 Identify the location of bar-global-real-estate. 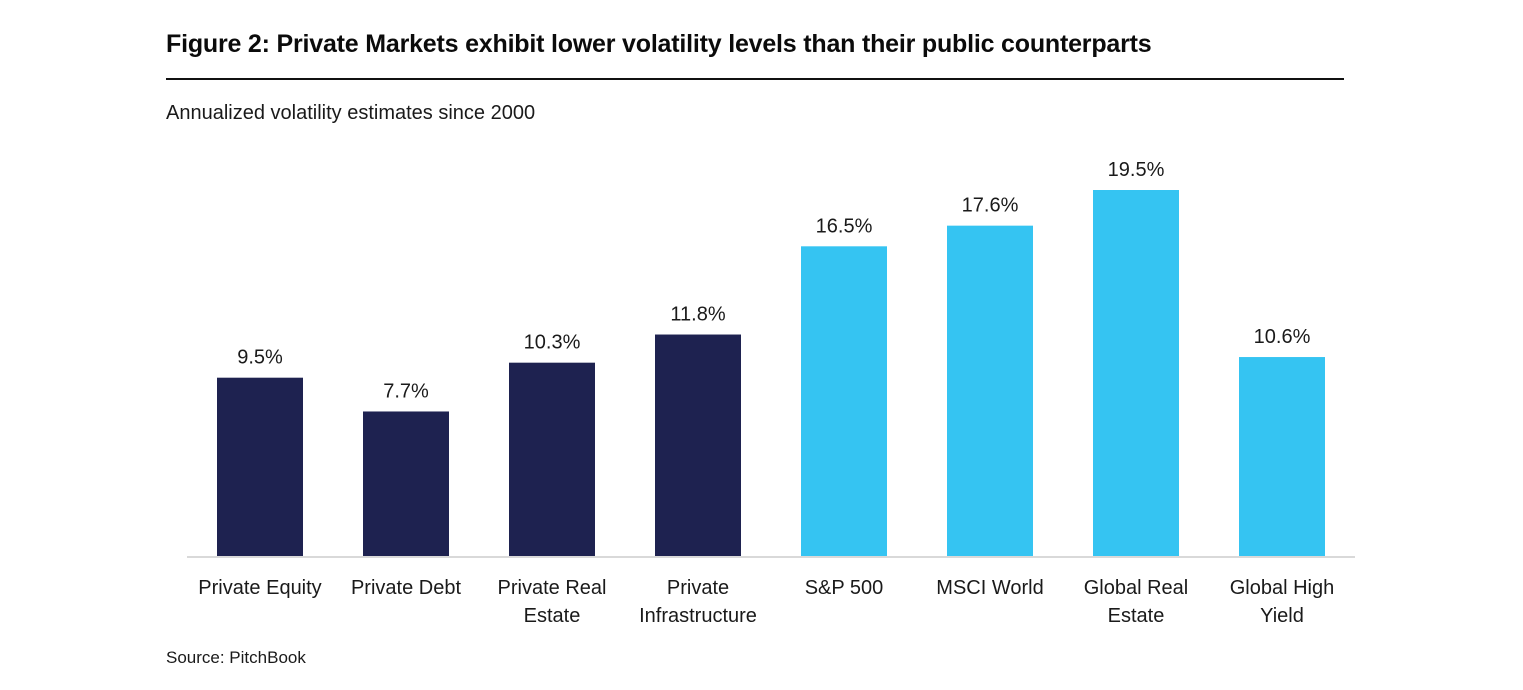
(1136, 373).